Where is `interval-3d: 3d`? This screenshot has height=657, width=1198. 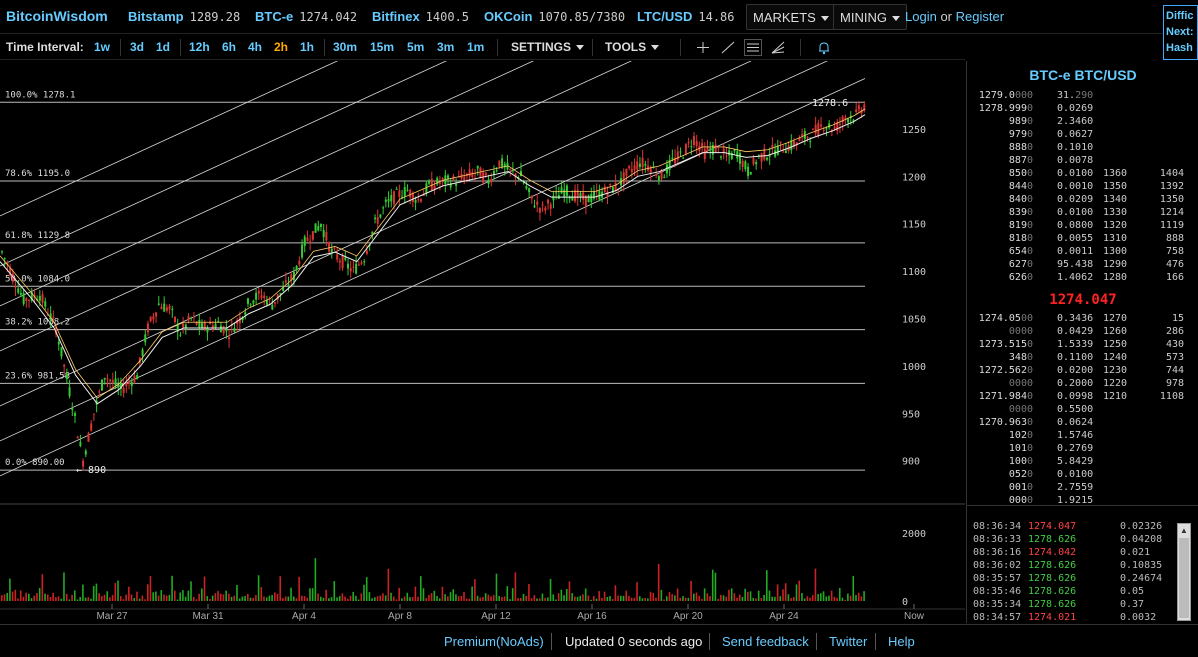 interval-3d: 3d is located at coordinates (137, 47).